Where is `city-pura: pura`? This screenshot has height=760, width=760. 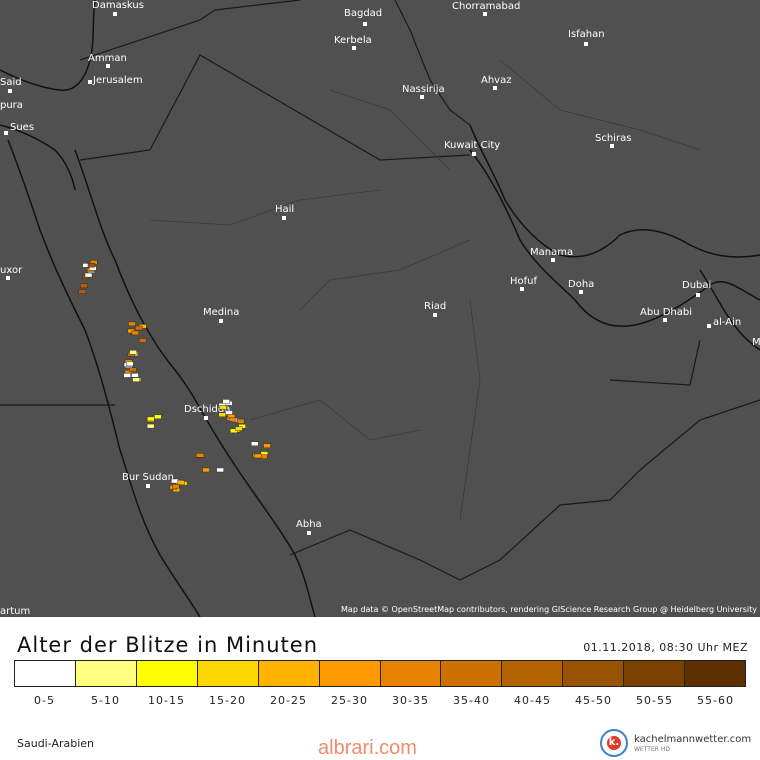
city-pura: pura is located at coordinates (11, 105).